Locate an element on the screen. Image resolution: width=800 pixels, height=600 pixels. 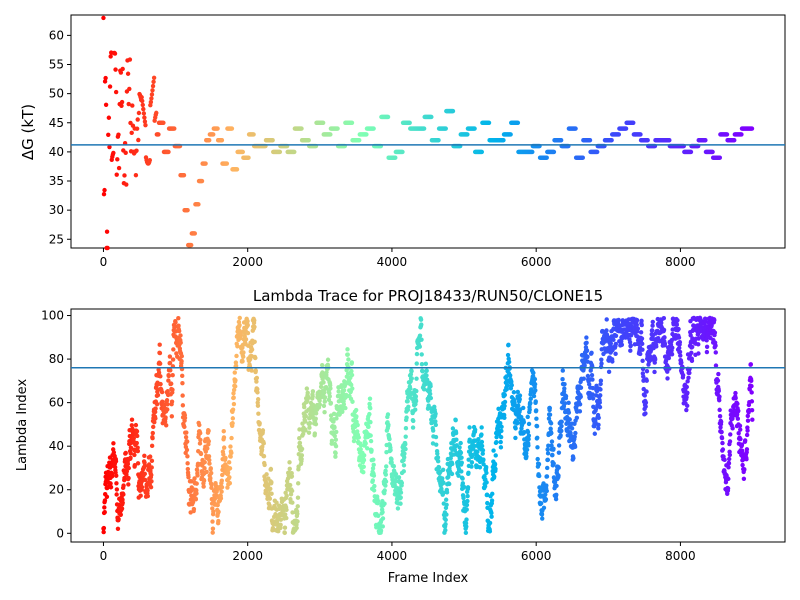
y-tick-label: 60 is located at coordinates (56, 35).